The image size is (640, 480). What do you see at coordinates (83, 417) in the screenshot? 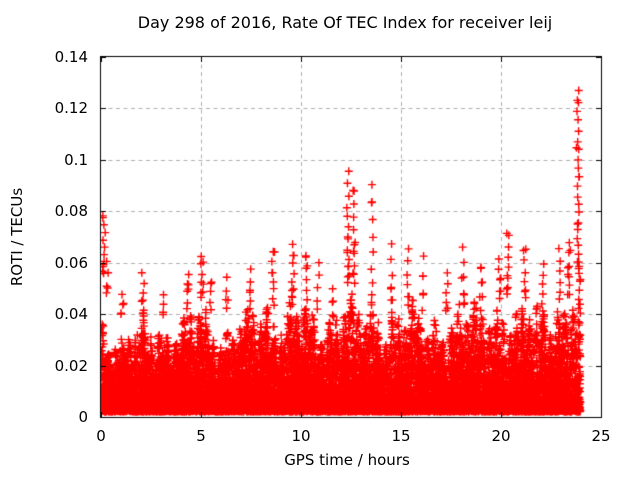
I see `y-tick-label: 0` at bounding box center [83, 417].